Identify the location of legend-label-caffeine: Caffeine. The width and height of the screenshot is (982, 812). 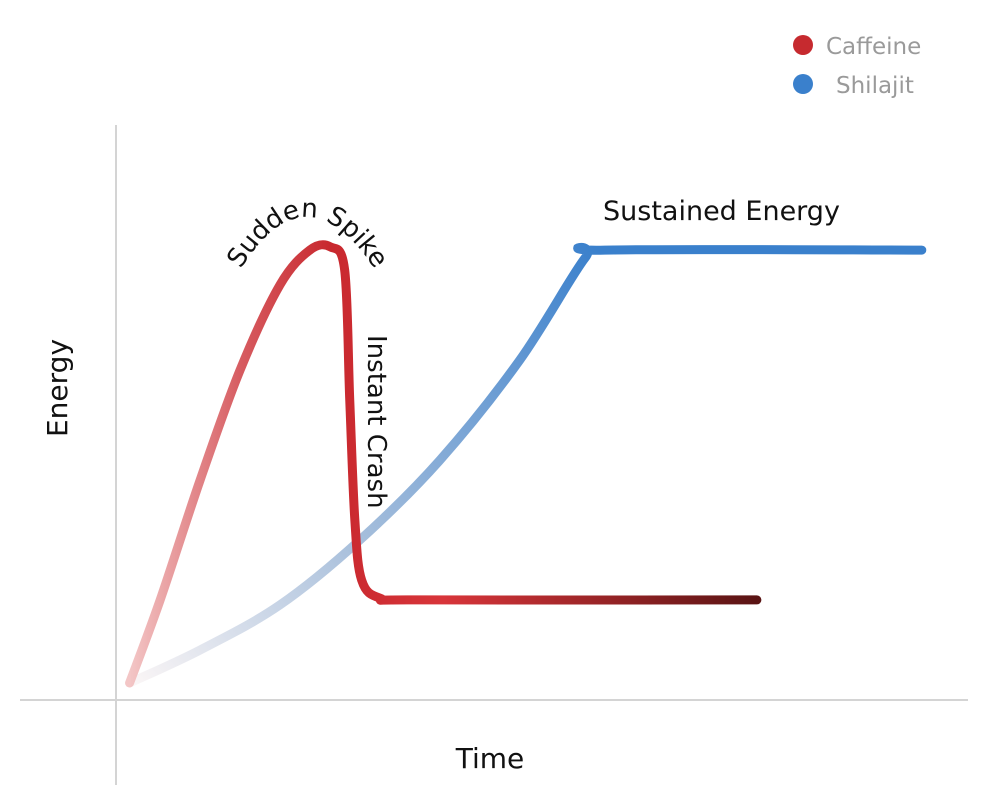
(873, 47).